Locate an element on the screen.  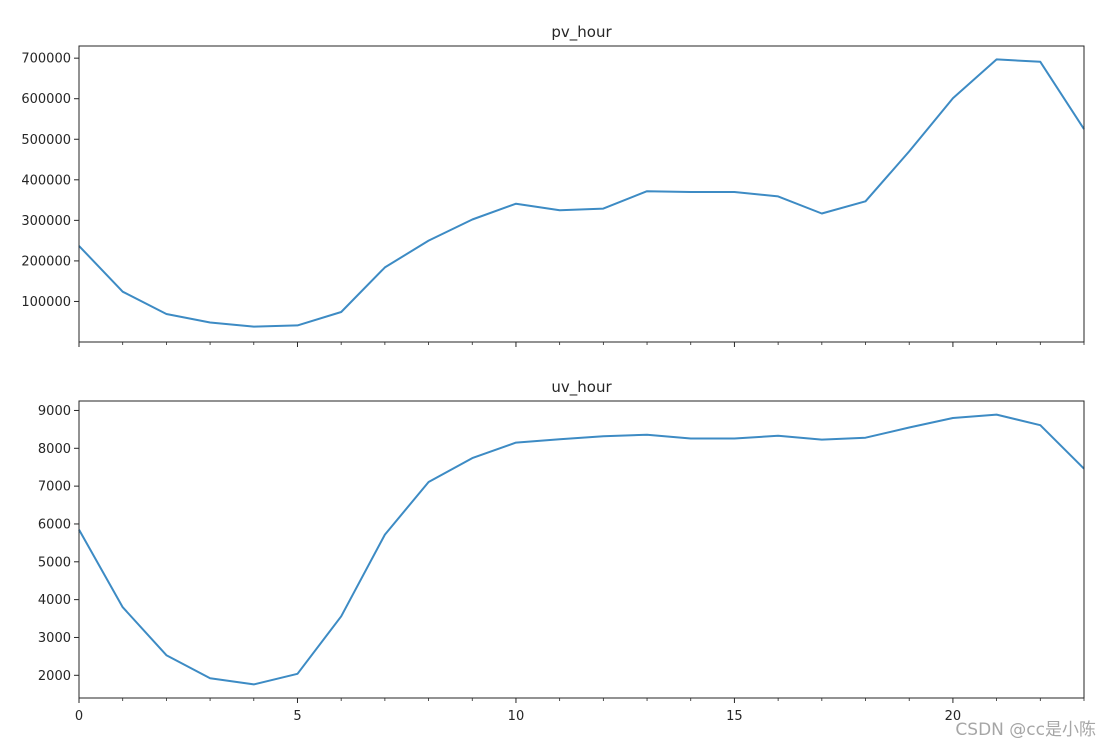
y-tick-label: 6000 is located at coordinates (54, 524).